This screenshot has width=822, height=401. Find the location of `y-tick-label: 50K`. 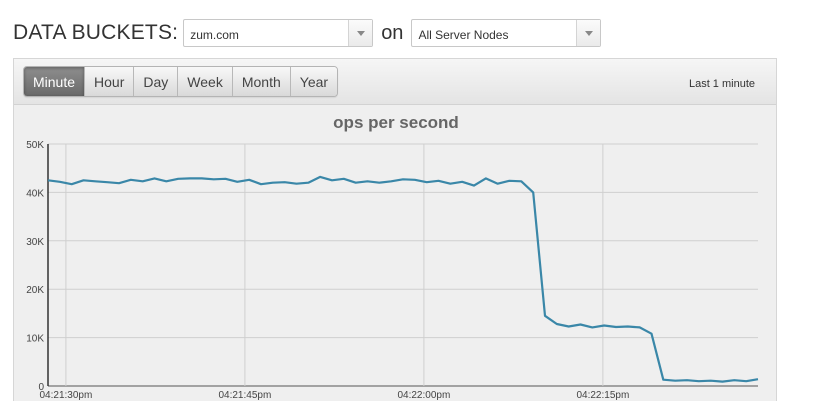

y-tick-label: 50K is located at coordinates (35, 145).